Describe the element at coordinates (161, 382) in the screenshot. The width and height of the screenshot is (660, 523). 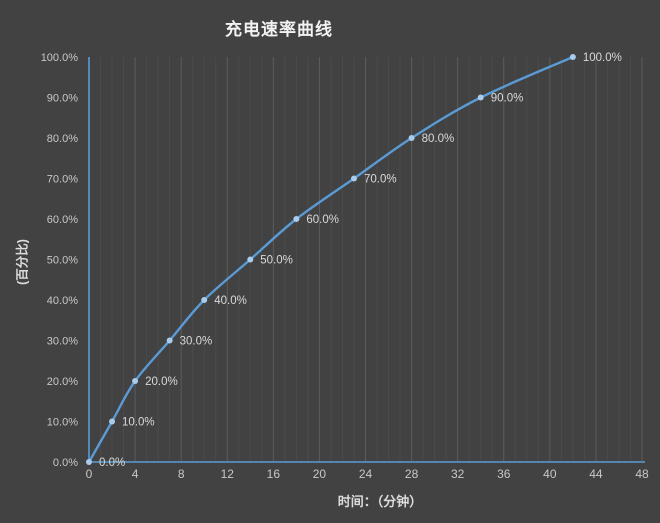
I see `data-point-label: 20.0%` at that location.